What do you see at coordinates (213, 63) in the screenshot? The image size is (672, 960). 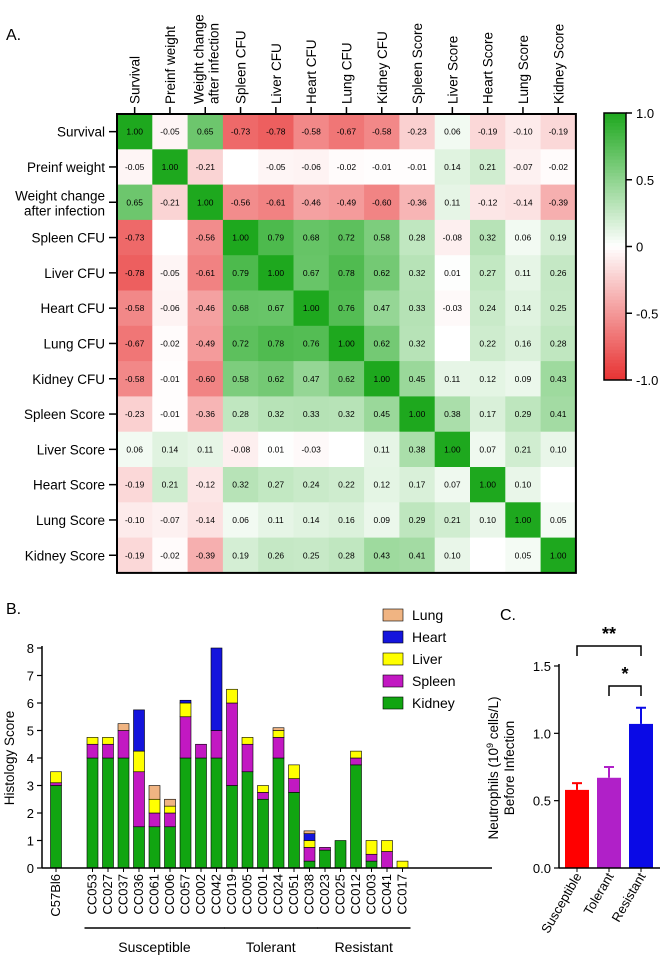 I see `heatmap-col-label: after infection` at bounding box center [213, 63].